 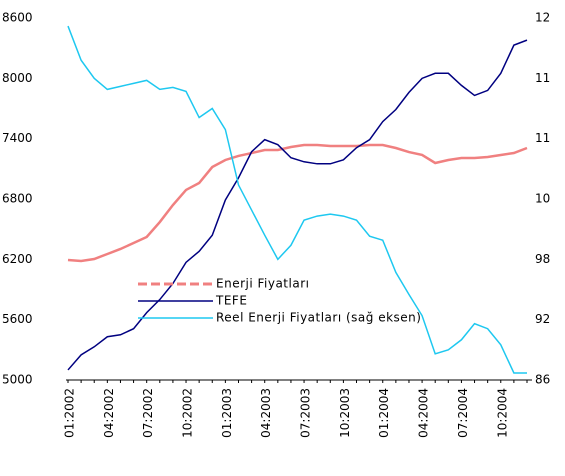 I want to click on x-tick-label: 10:2003, so click(x=345, y=413).